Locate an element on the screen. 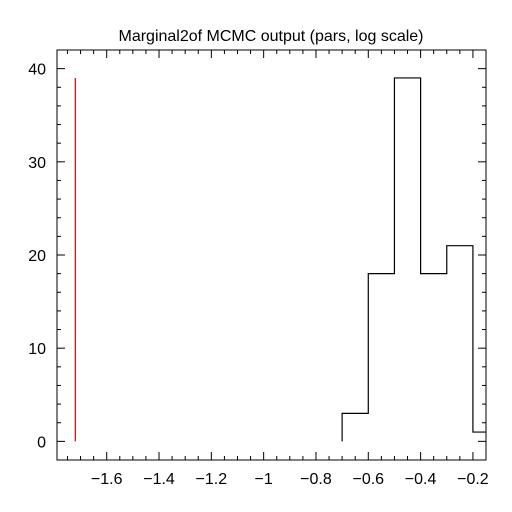 This screenshot has width=512, height=512. x-tick-label: −0.2 is located at coordinates (473, 479).